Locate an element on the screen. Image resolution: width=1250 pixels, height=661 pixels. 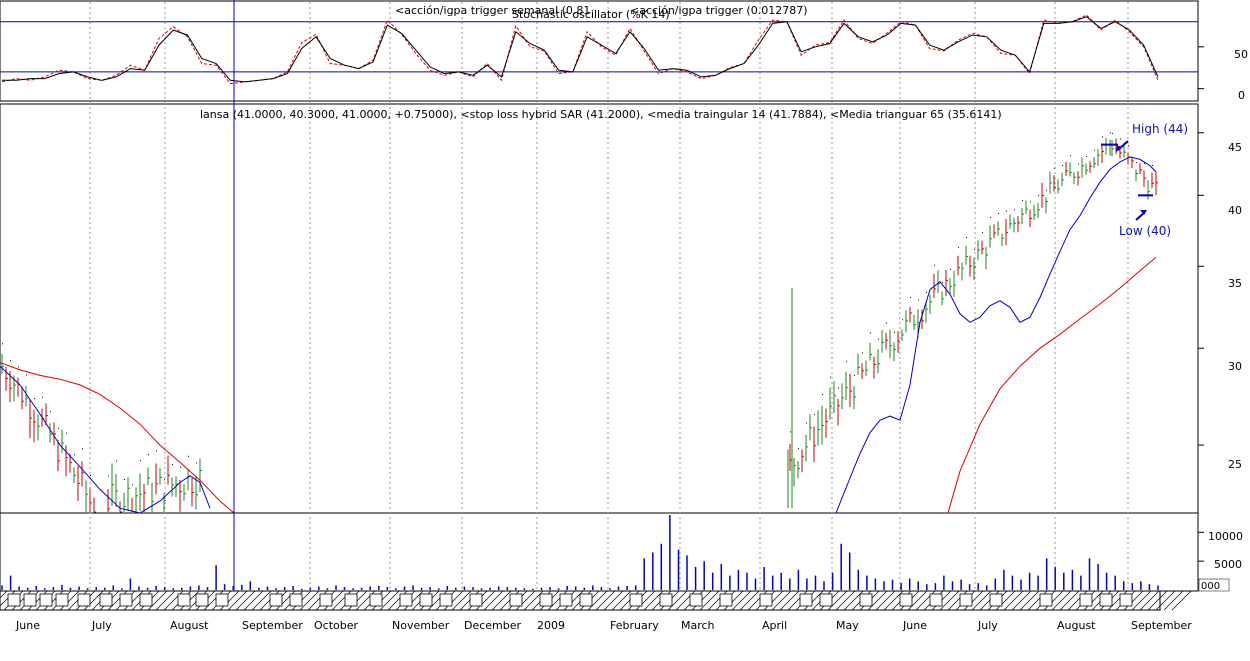
month-label-december: December is located at coordinates (493, 625).